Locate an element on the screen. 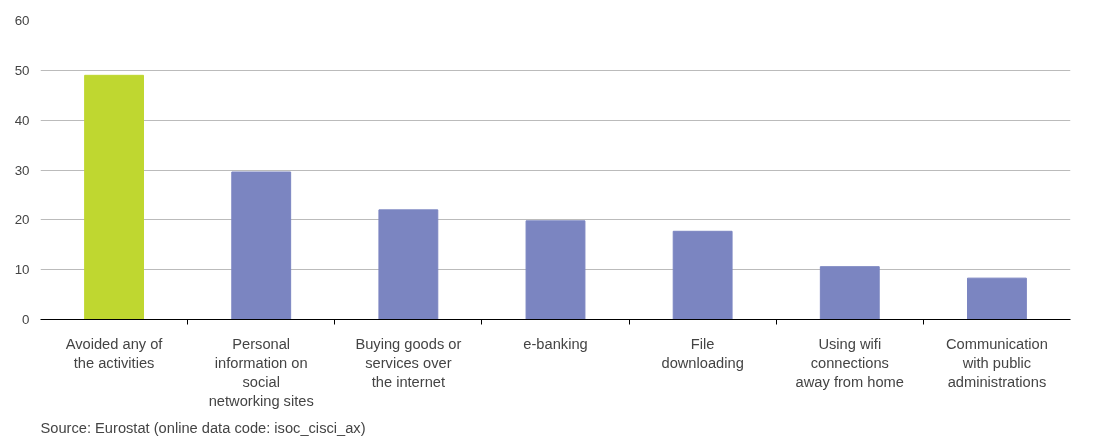 Image resolution: width=1097 pixels, height=448 pixels. y-tick-label: 0 is located at coordinates (26, 319).